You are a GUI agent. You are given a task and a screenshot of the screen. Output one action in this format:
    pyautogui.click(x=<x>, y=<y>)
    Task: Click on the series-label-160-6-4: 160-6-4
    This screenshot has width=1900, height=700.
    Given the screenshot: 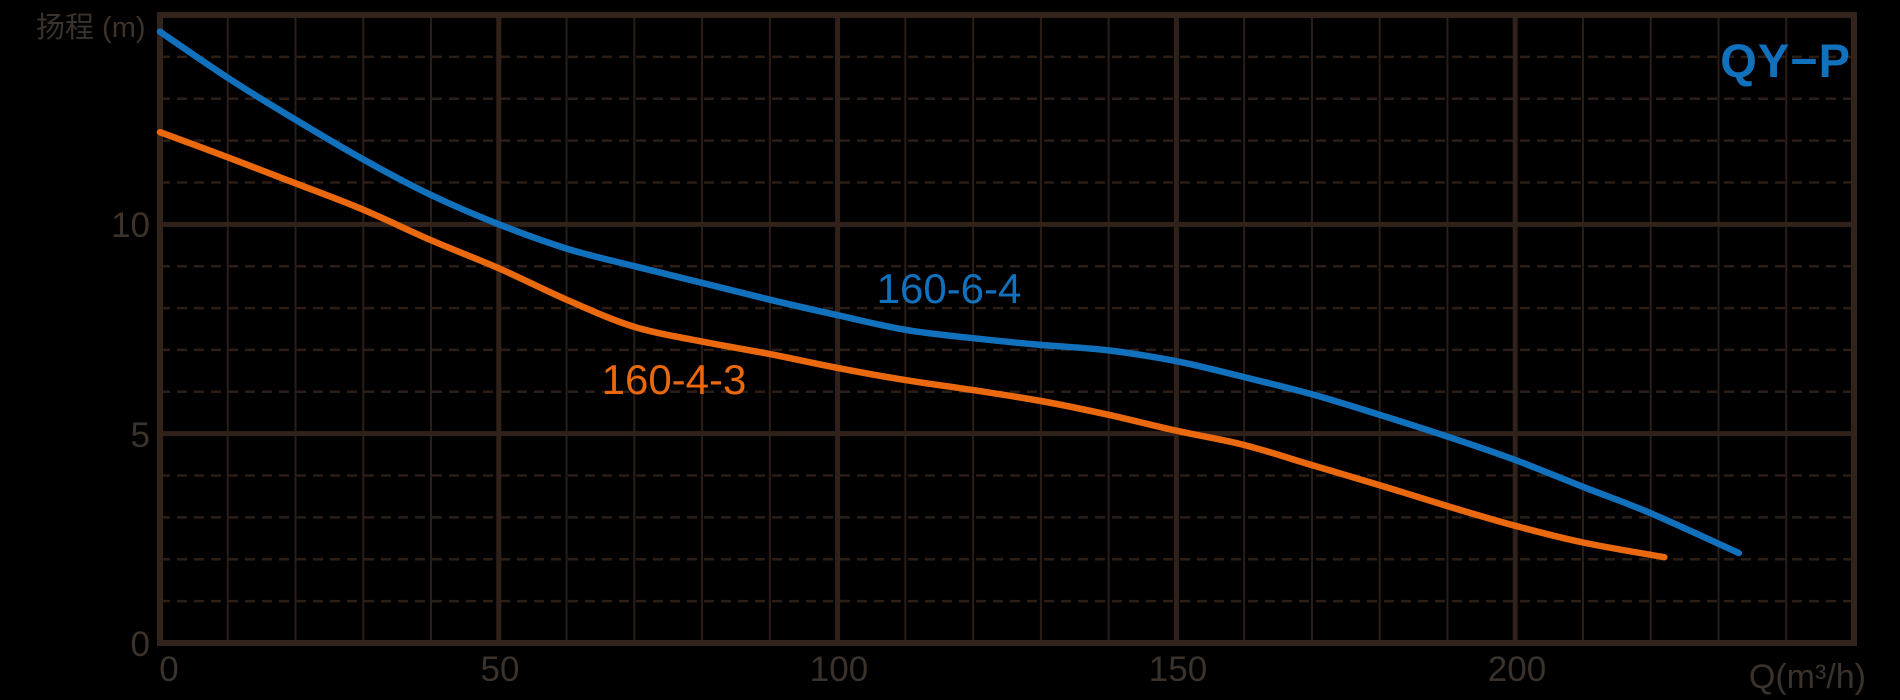 What is the action you would take?
    pyautogui.click(x=949, y=288)
    